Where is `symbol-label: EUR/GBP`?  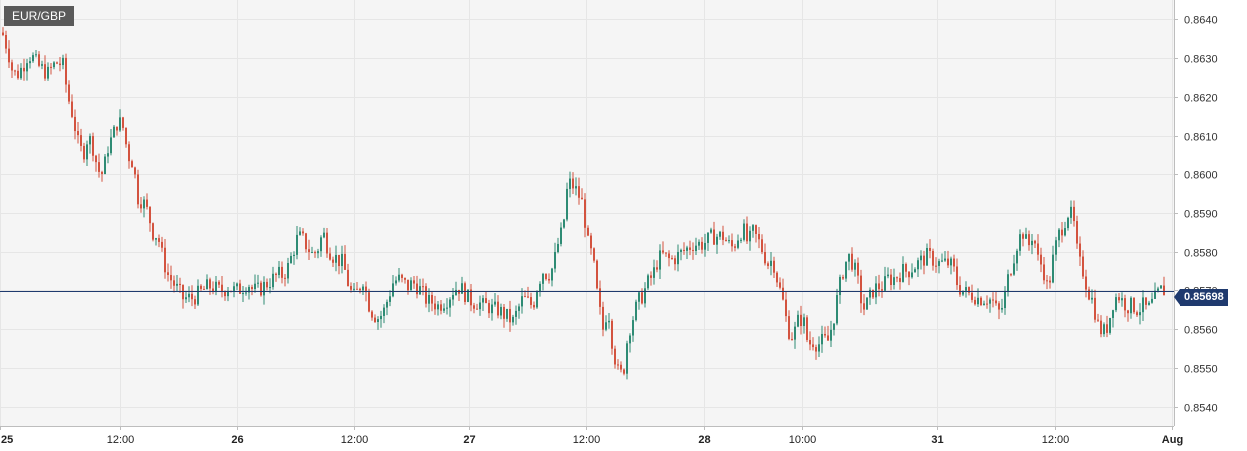 symbol-label: EUR/GBP is located at coordinates (39, 16).